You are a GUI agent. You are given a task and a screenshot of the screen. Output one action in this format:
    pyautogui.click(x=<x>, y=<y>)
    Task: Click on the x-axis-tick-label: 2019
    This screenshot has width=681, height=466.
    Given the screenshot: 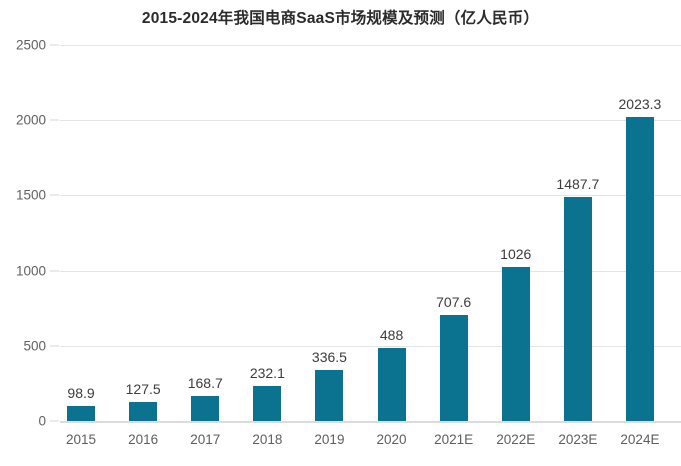 What is the action you would take?
    pyautogui.click(x=329, y=439)
    